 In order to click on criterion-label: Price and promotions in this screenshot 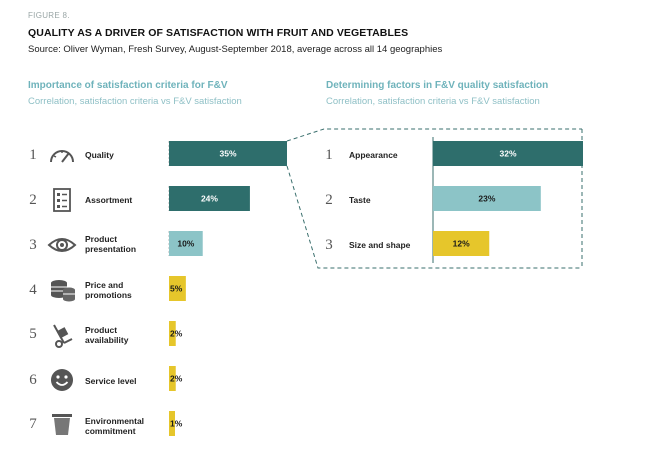, I will do `click(108, 290)`.